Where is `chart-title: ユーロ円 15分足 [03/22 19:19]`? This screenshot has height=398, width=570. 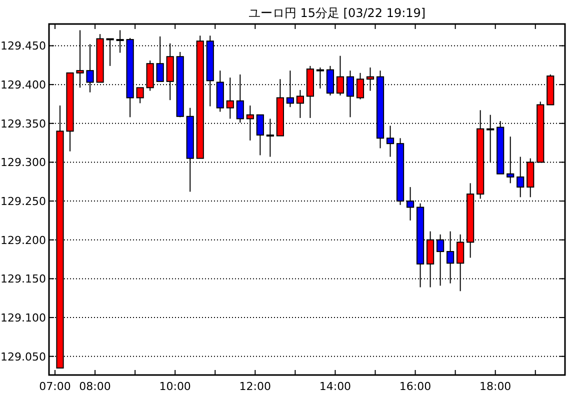
chart-title: ユーロ円 15分足 [03/22 19:19] is located at coordinates (337, 13).